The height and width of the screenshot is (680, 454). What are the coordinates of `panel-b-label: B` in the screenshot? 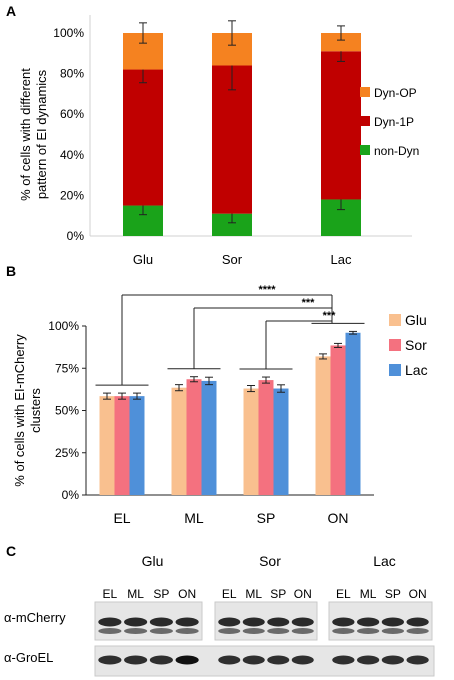 It's located at (11, 271).